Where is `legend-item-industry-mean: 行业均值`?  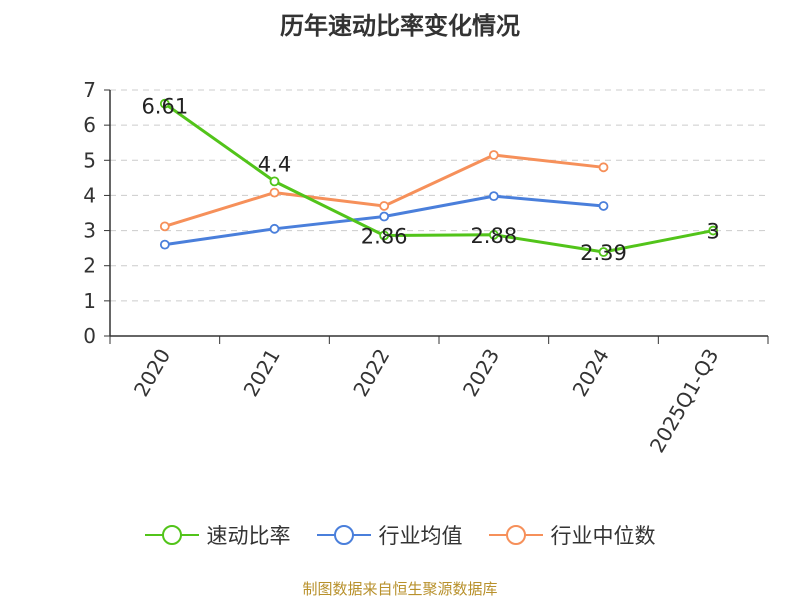
legend-item-industry-mean: 行业均值 is located at coordinates (389, 535).